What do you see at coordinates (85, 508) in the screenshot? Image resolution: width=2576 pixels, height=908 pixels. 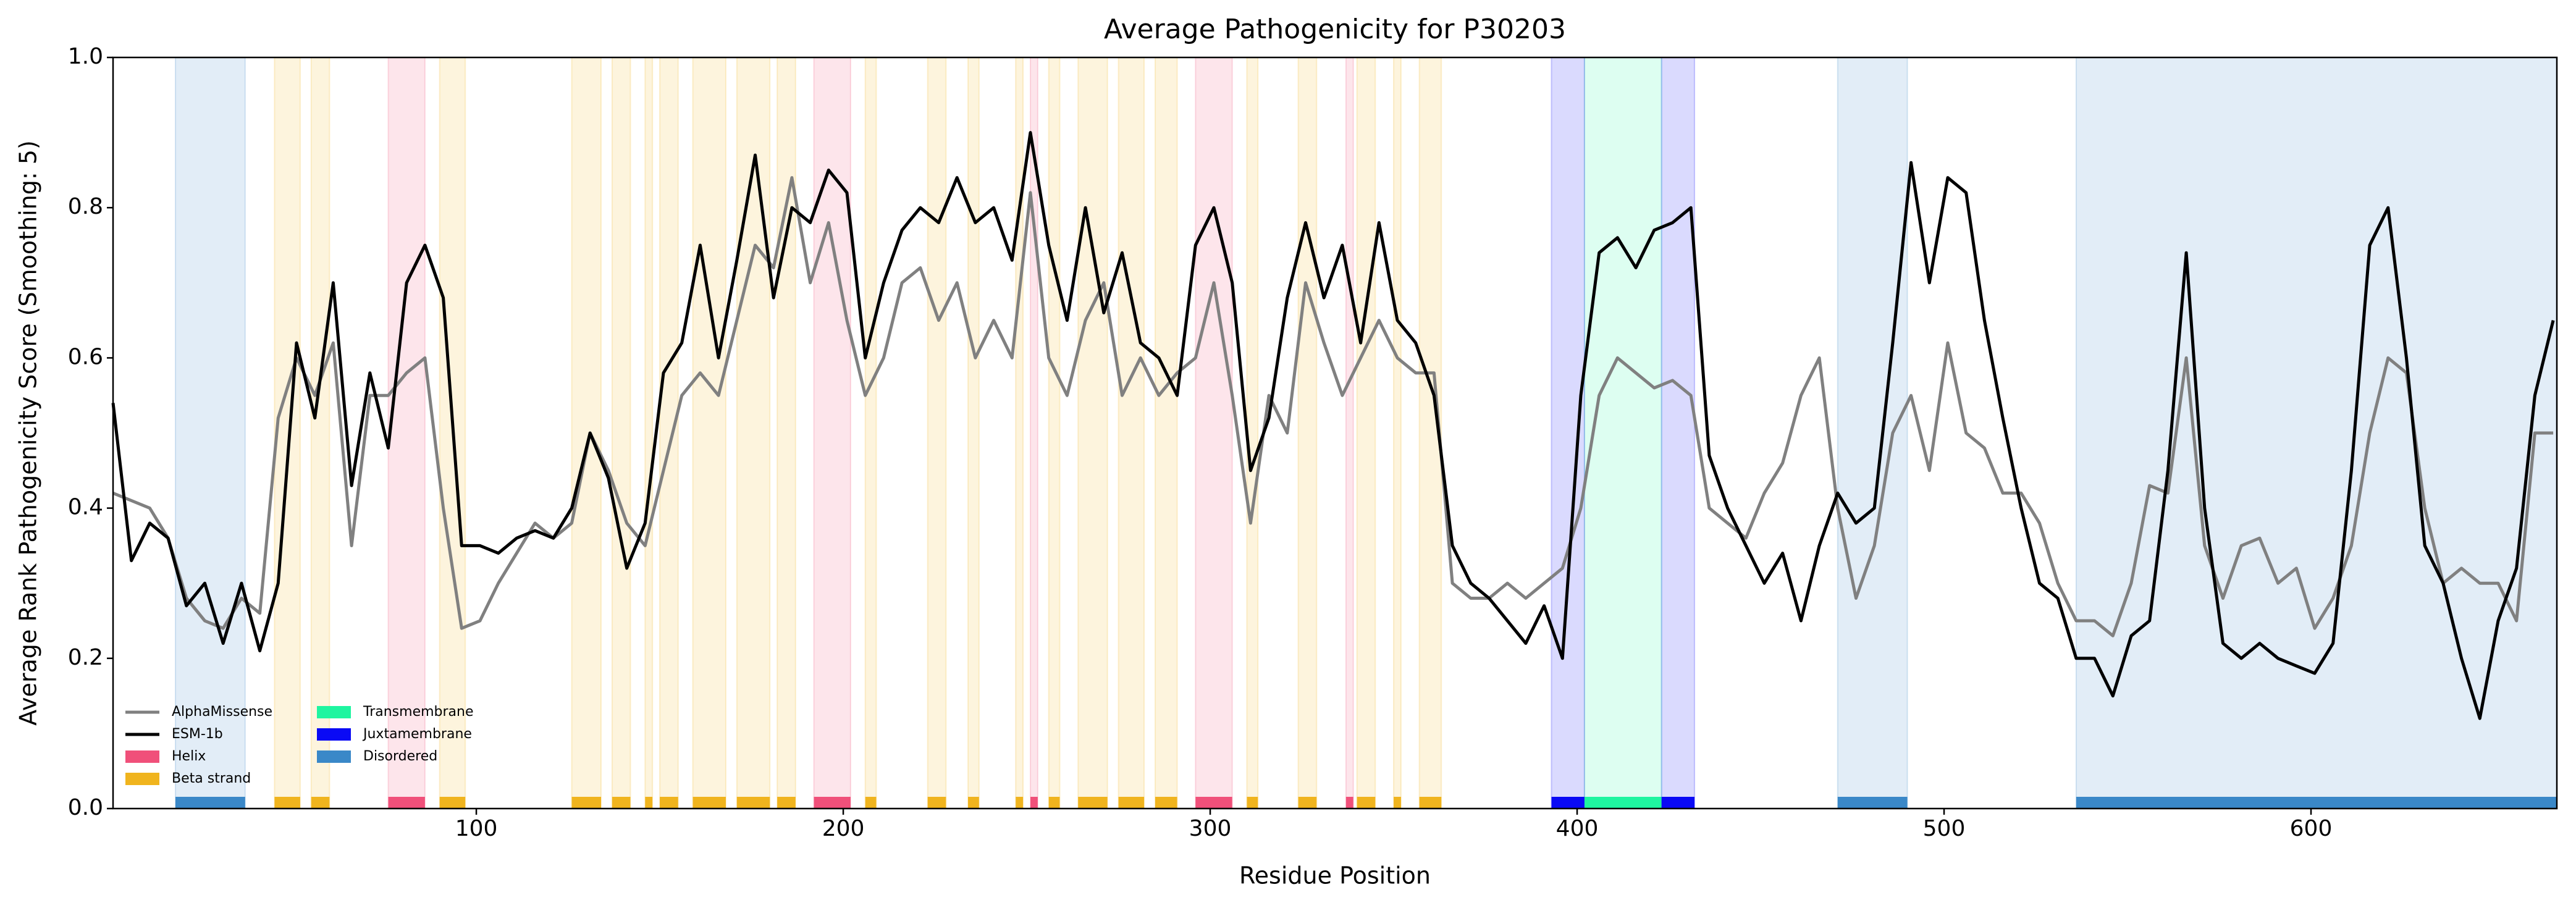 I see `y-tick-label: 0.4` at bounding box center [85, 508].